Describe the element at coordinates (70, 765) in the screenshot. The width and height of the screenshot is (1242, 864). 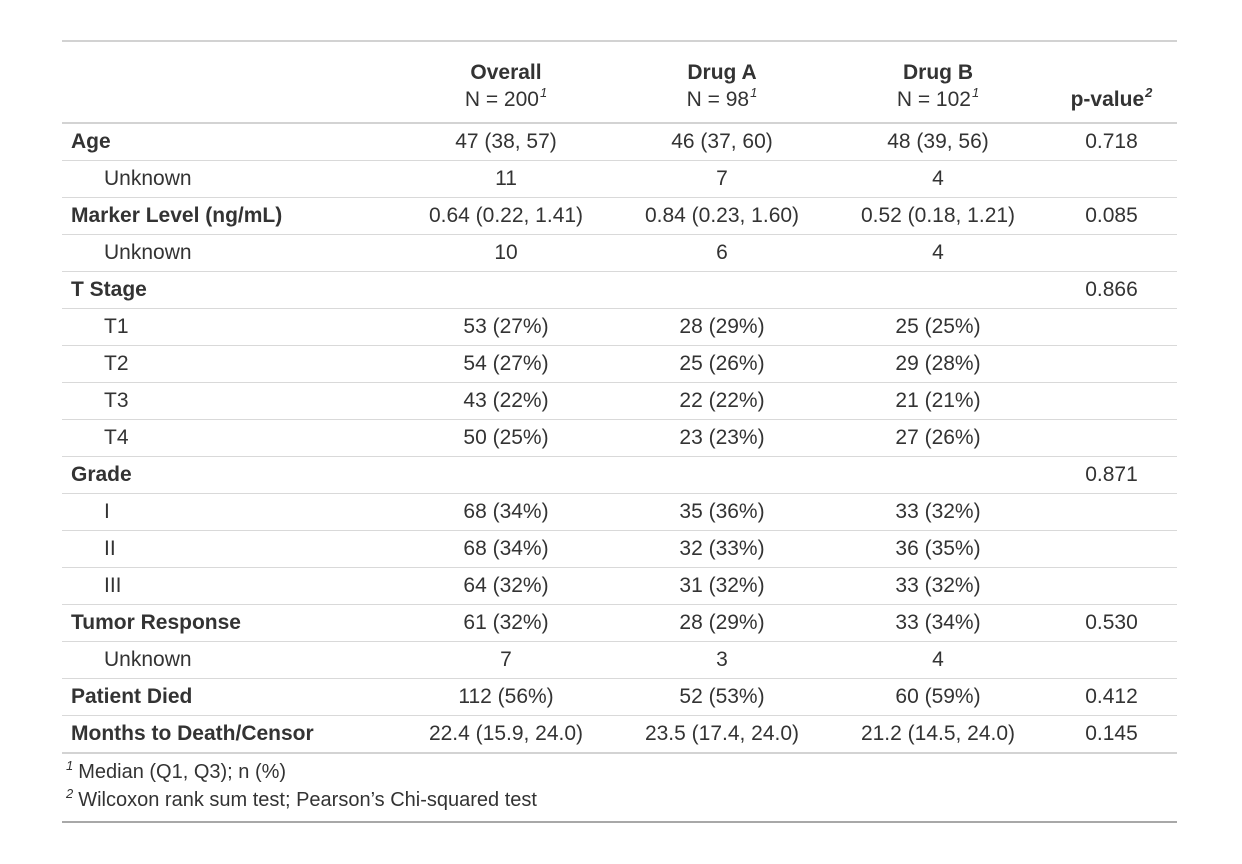
I see `footnote-mark: 1` at that location.